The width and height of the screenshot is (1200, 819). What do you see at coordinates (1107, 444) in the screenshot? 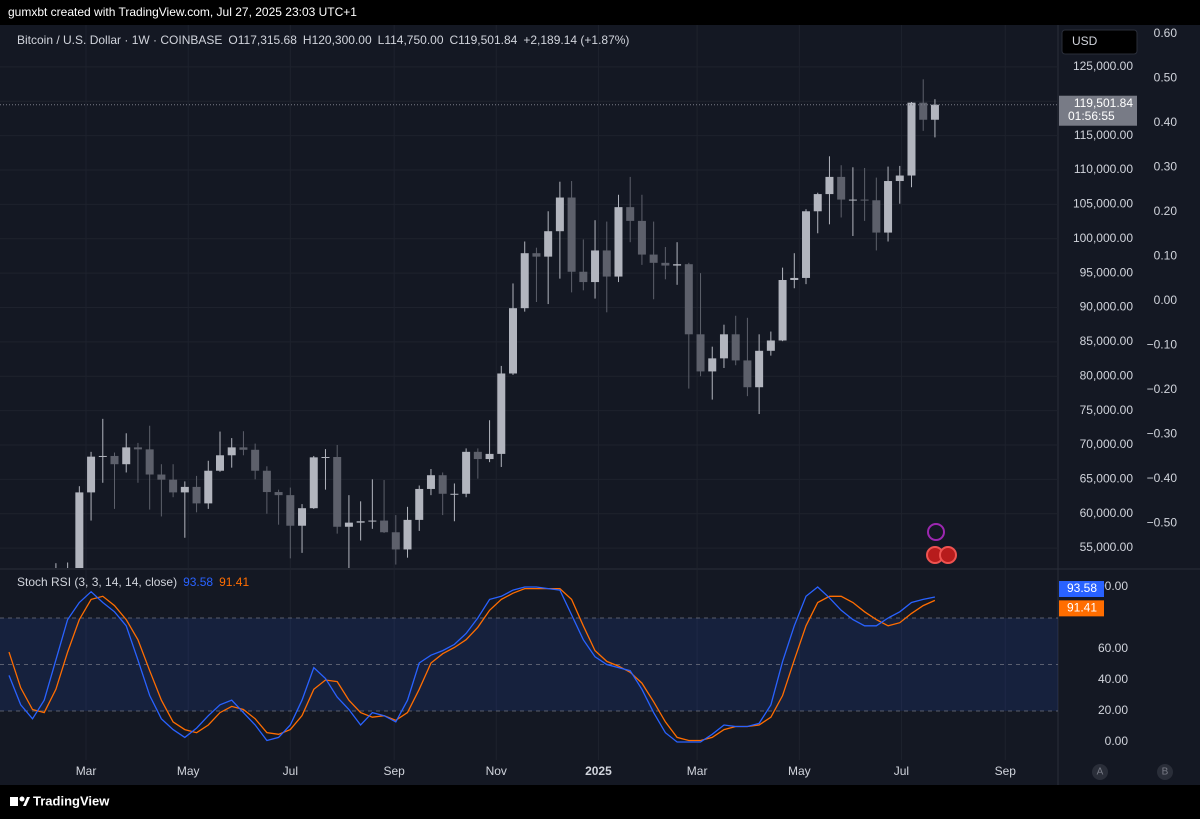
I see `y-tick-label: 70,000.00` at bounding box center [1107, 444].